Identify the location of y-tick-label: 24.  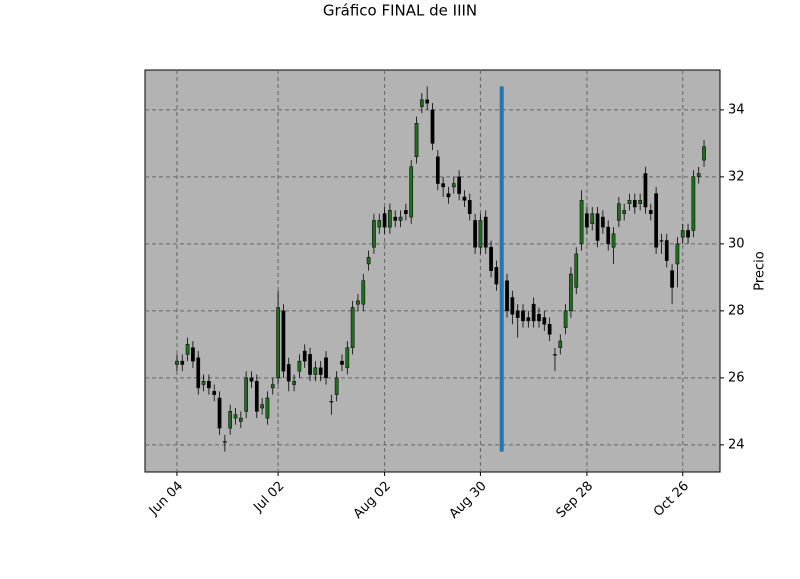
(736, 444).